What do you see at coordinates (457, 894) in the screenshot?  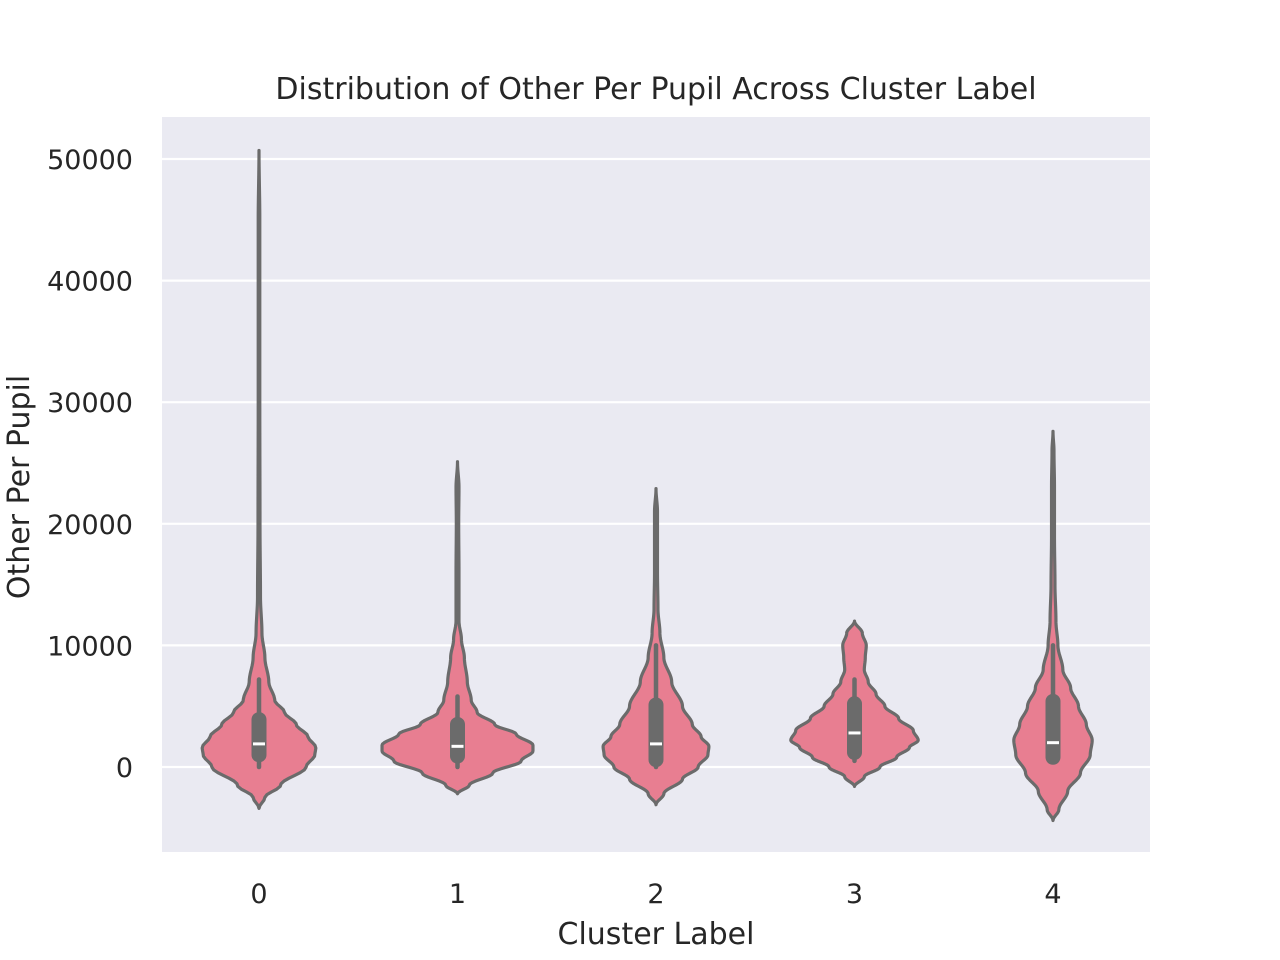 I see `x-tick-label: 1` at bounding box center [457, 894].